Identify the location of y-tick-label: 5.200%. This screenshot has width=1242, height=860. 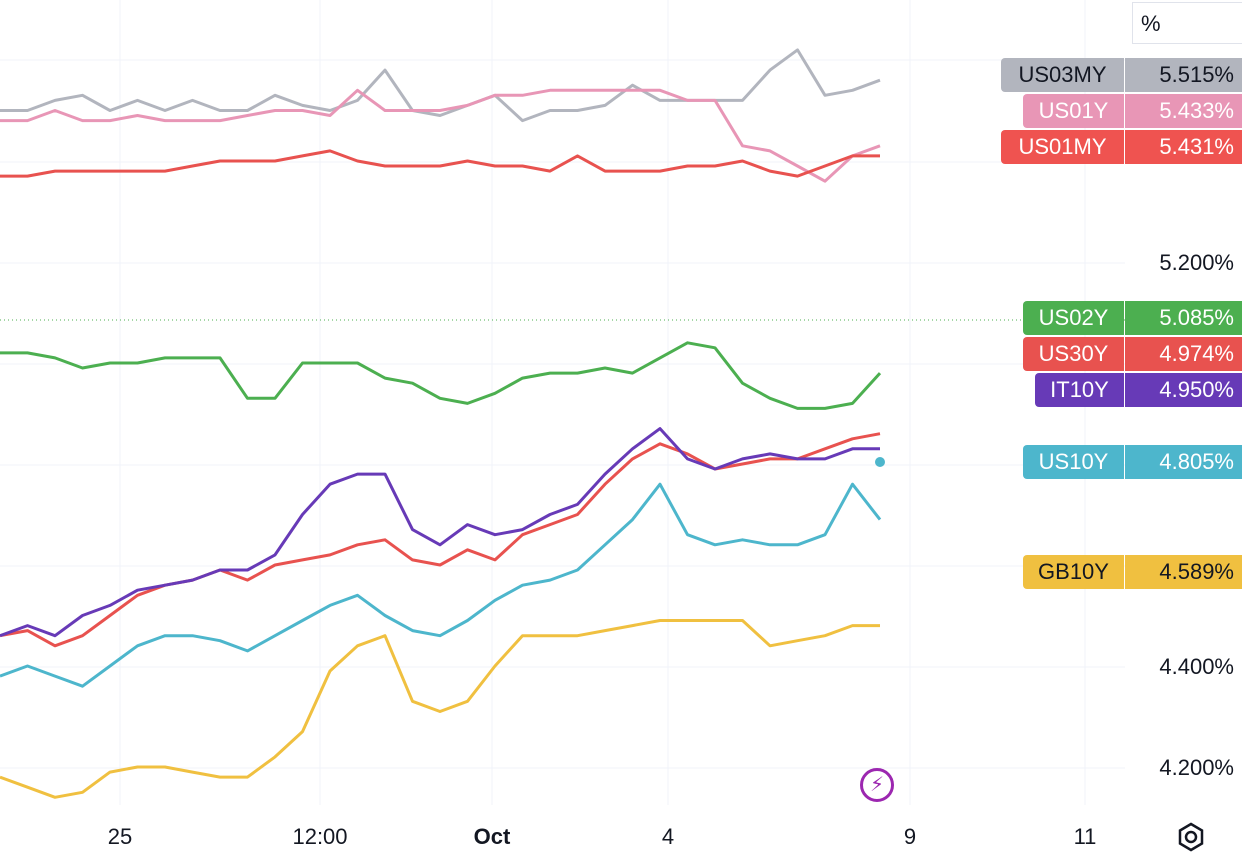
(1196, 262).